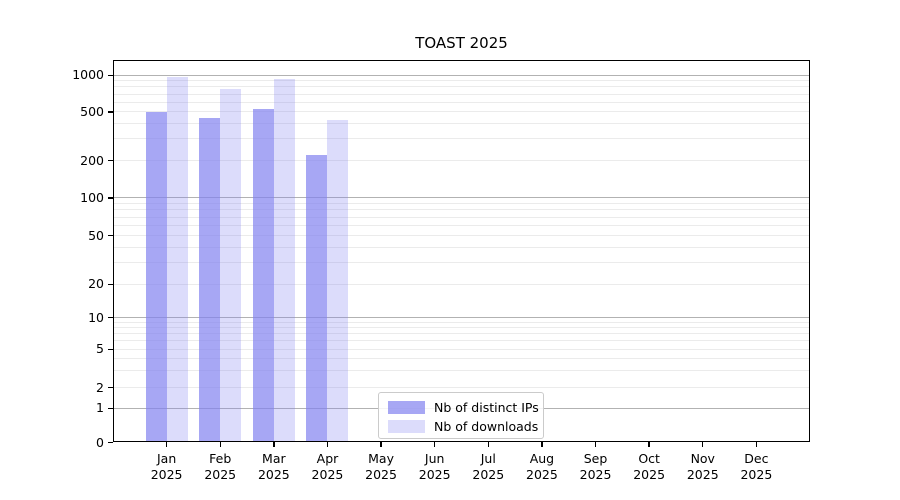  Describe the element at coordinates (486, 426) in the screenshot. I see `legend-label-downloads: Nb of downloads` at that location.